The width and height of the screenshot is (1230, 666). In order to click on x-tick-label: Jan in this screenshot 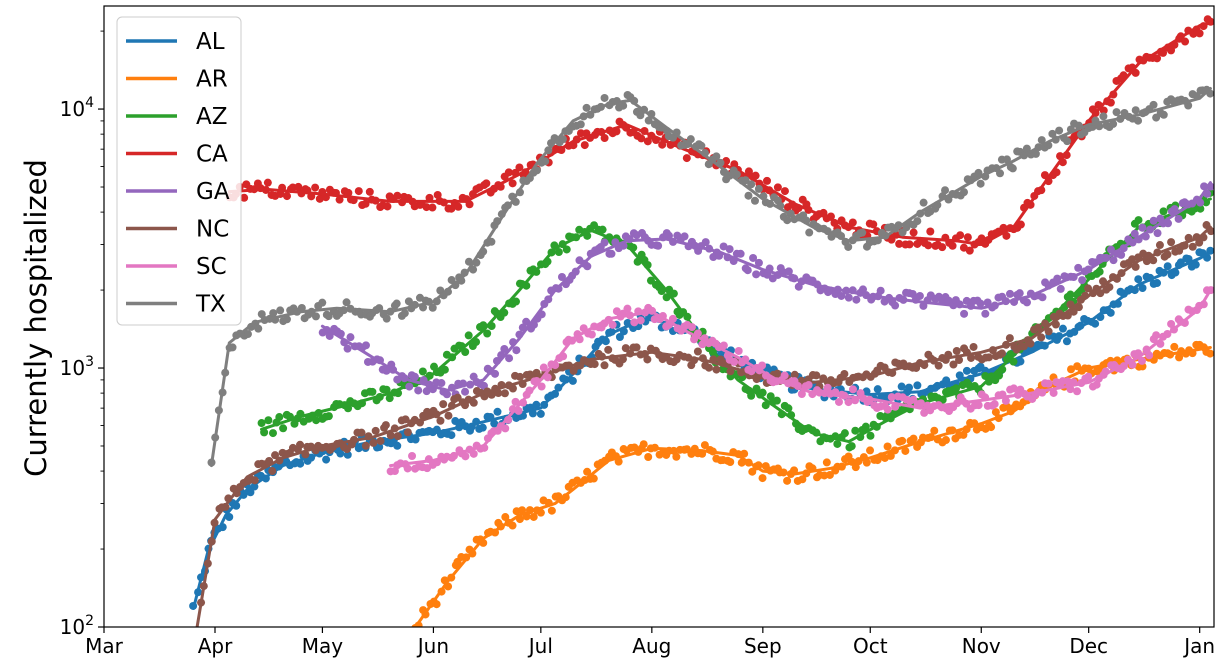, I will do `click(1198, 646)`.